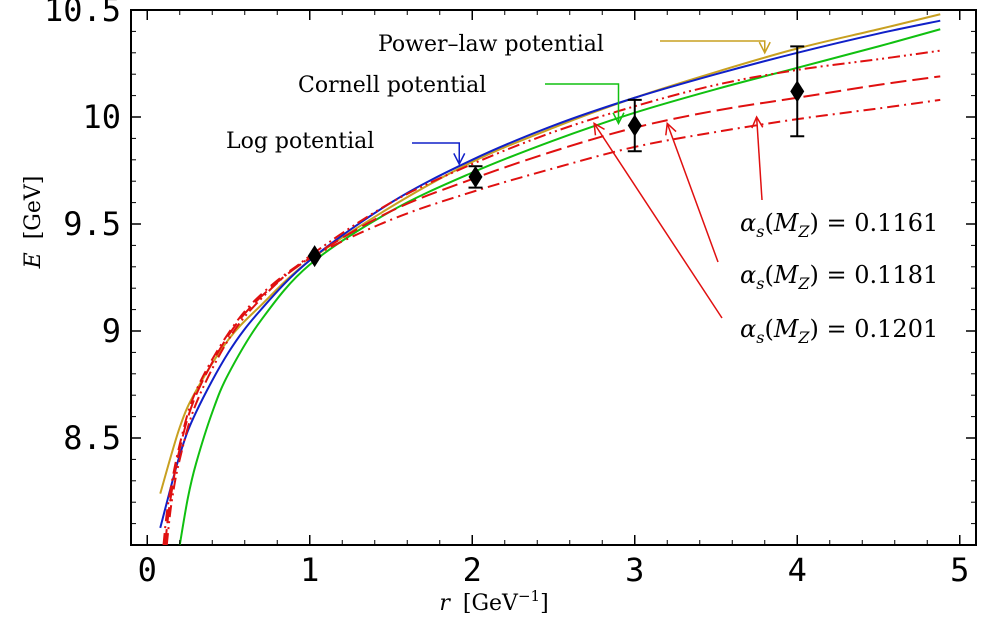 This screenshot has width=988, height=620. What do you see at coordinates (33, 223) in the screenshot?
I see `y-axis-title: E [GeV]` at bounding box center [33, 223].